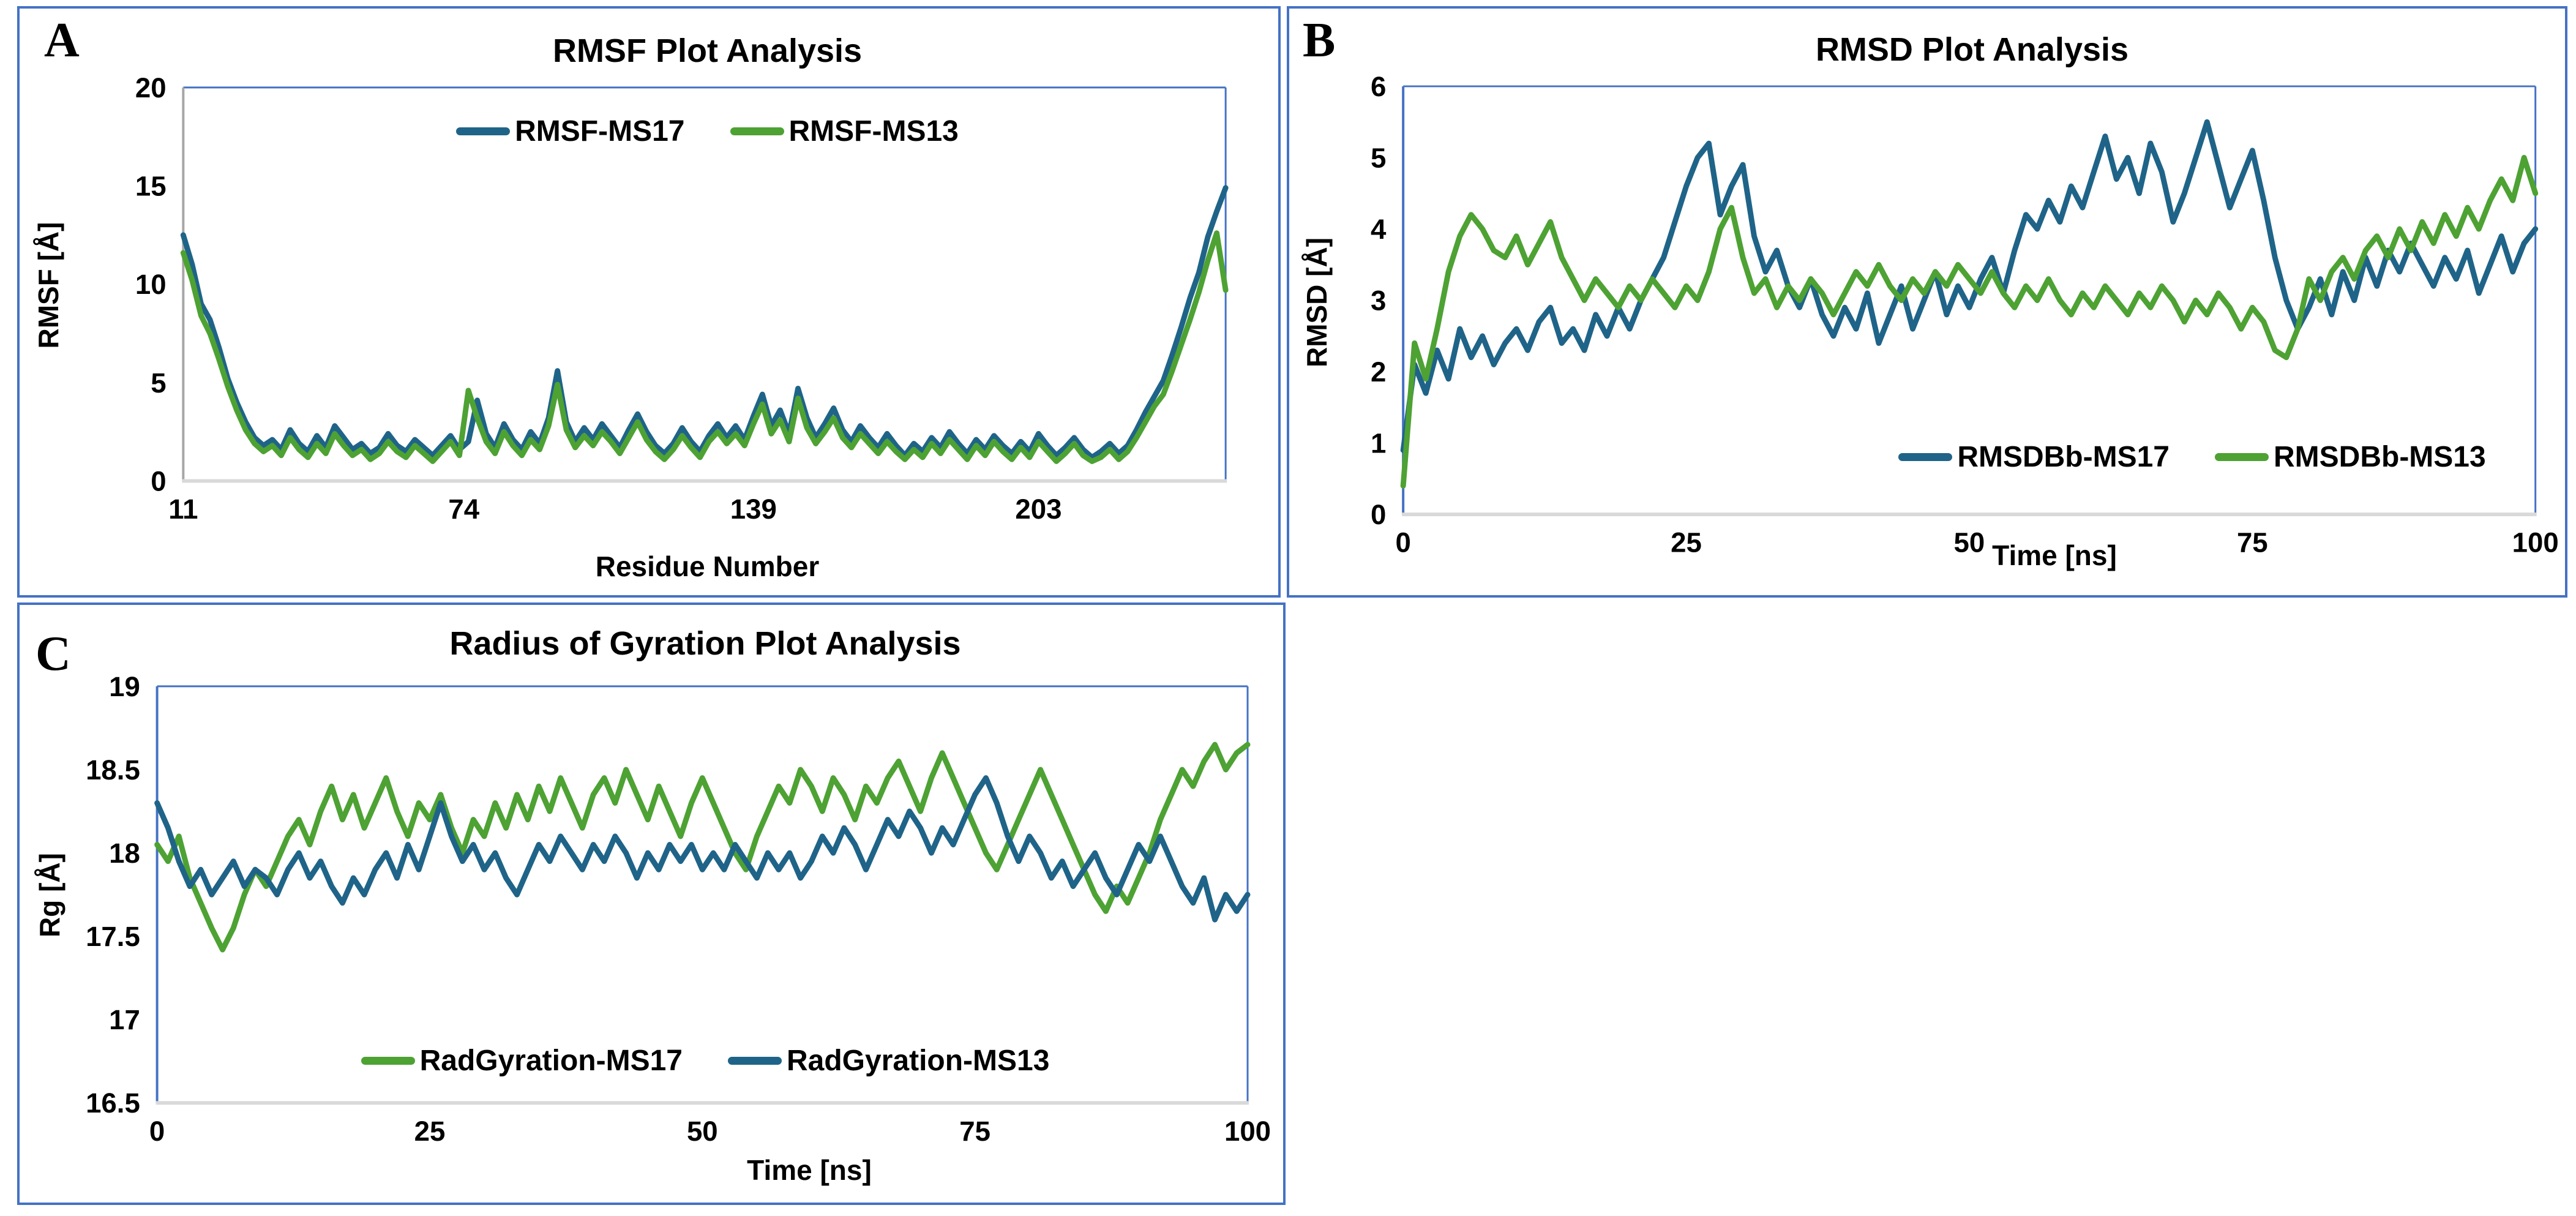 Image resolution: width=2576 pixels, height=1216 pixels. What do you see at coordinates (919, 1060) in the screenshot?
I see `legend-label-rg-ms13: RadGyration-MS13` at bounding box center [919, 1060].